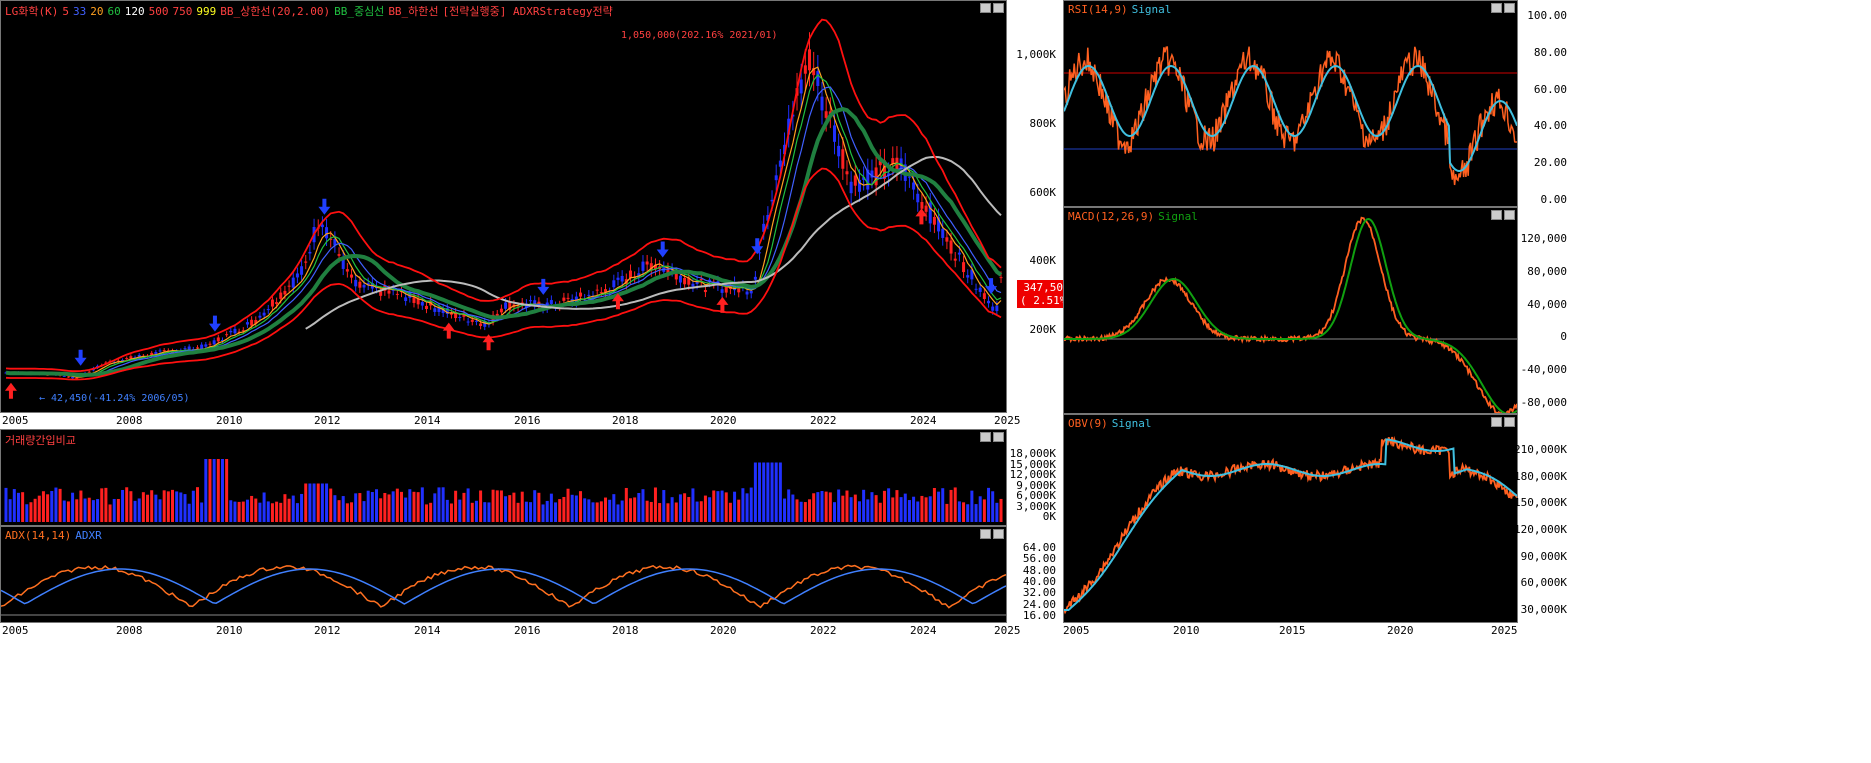  I want to click on last-price: 347,500, so click(1046, 287).